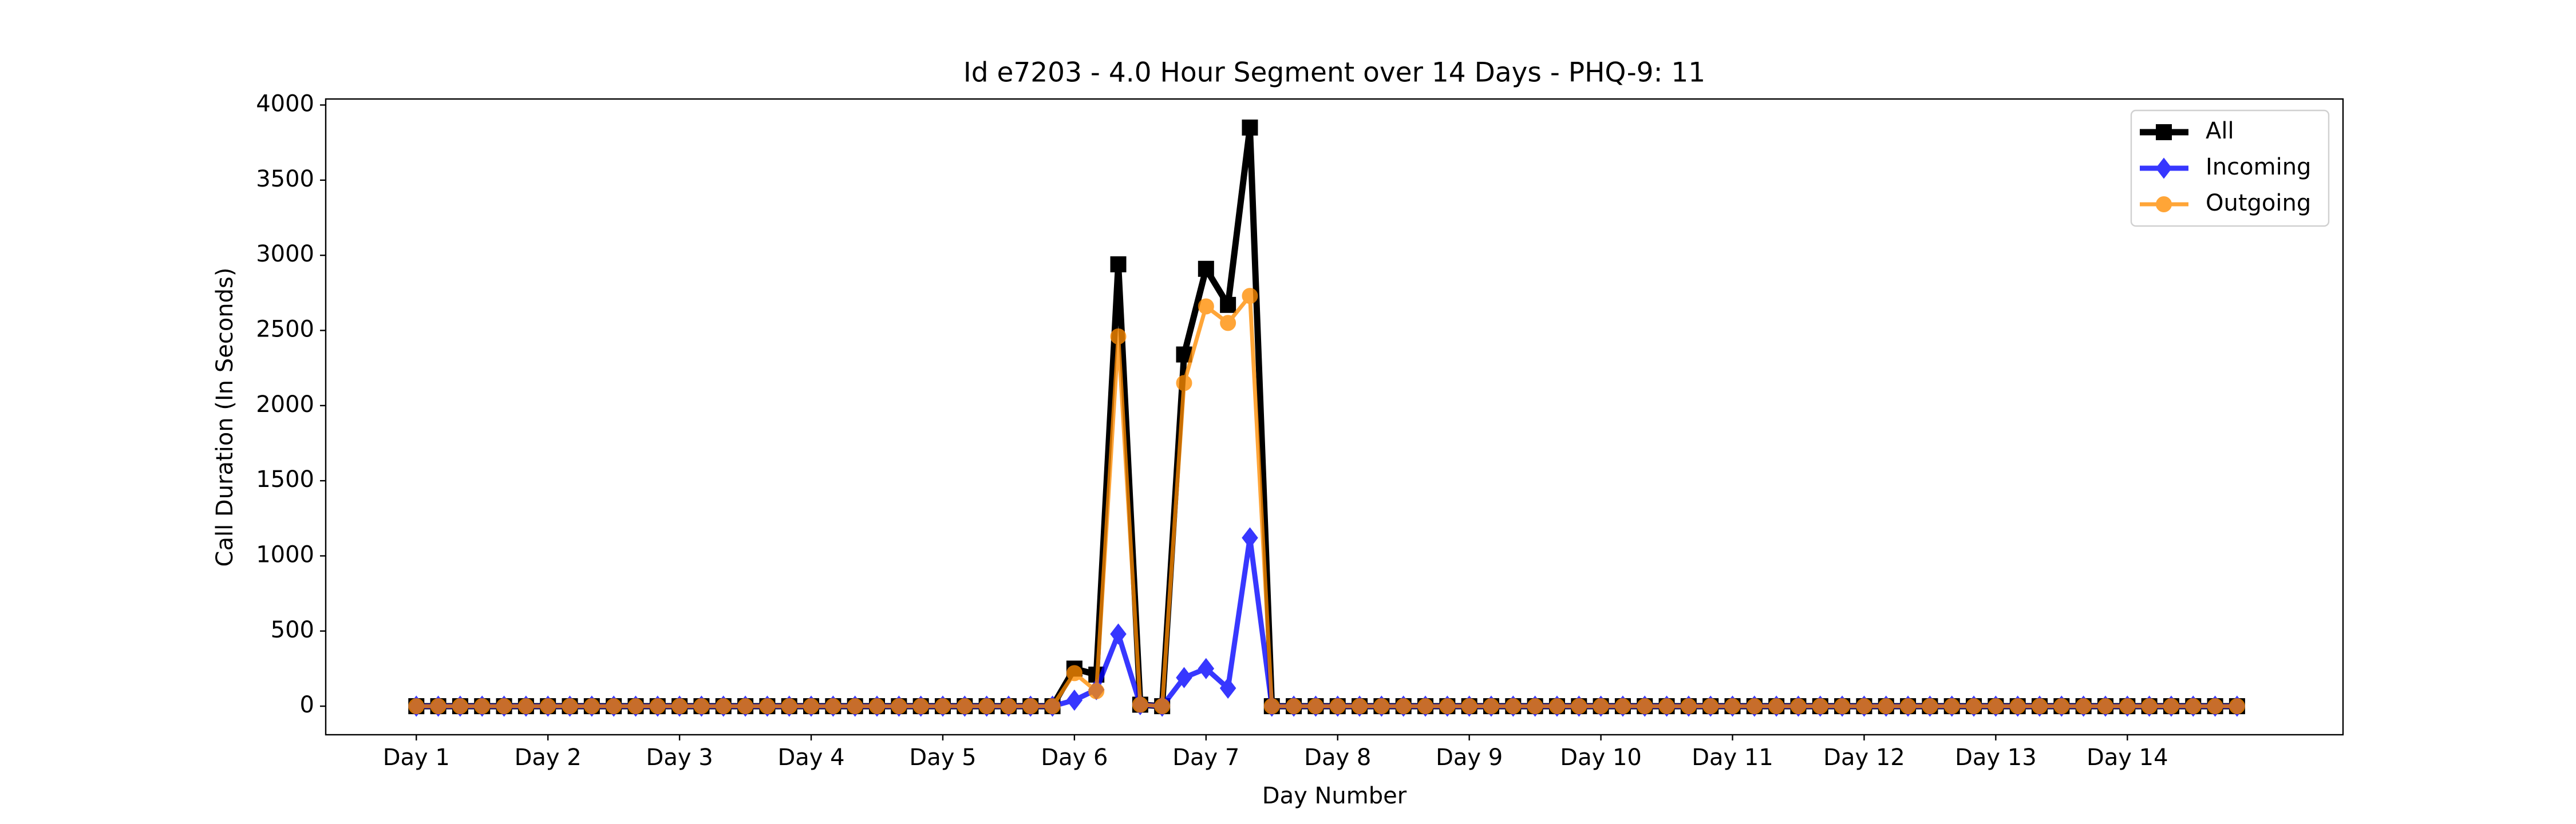  Describe the element at coordinates (1334, 796) in the screenshot. I see `x-axis-label: Day Number` at that location.